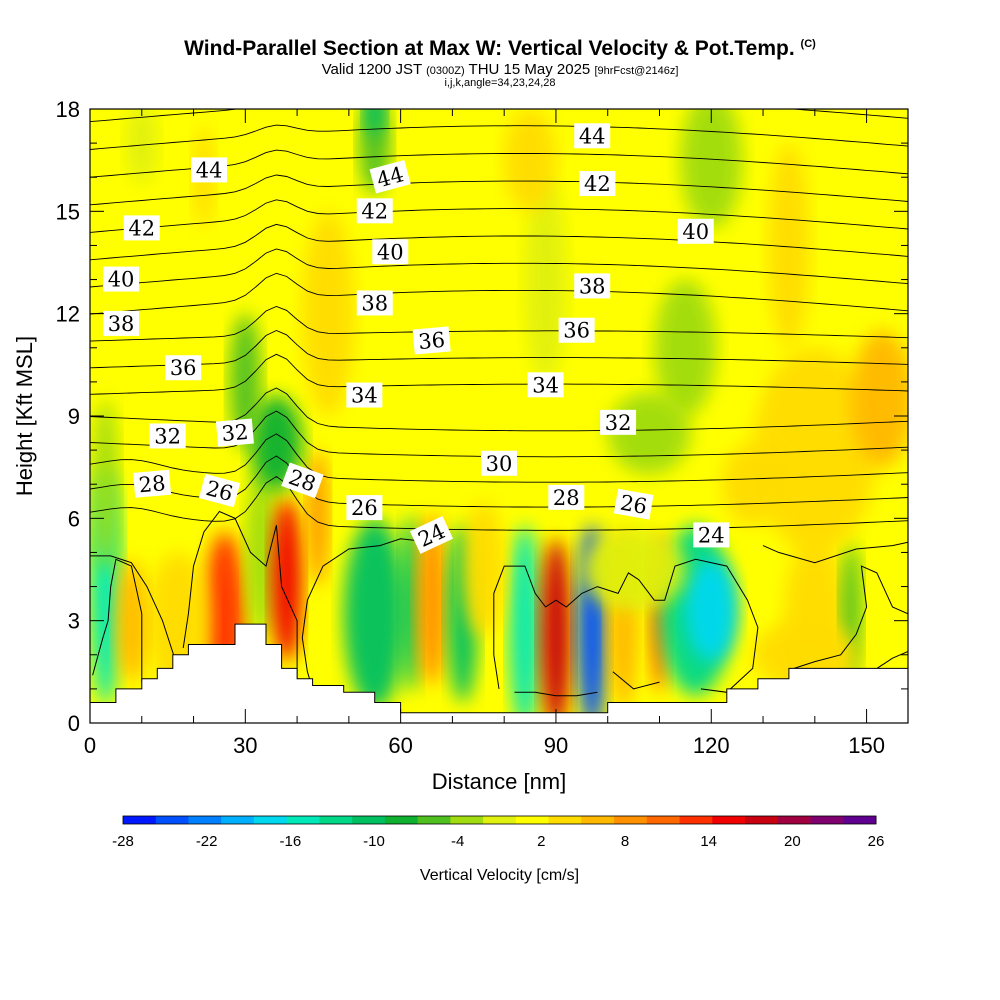 The height and width of the screenshot is (1000, 1000). I want to click on contour-label: 36, so click(431, 340).